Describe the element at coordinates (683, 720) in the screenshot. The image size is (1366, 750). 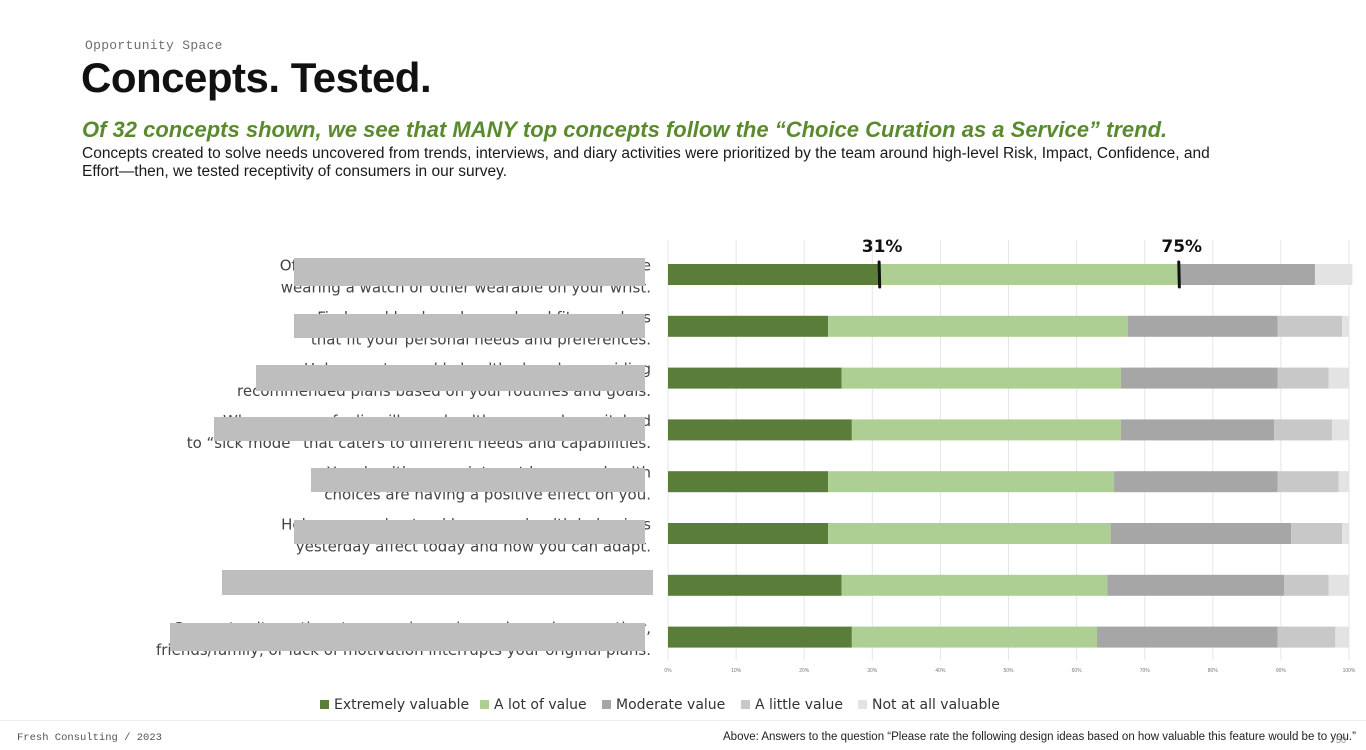
I see `footer-divider` at that location.